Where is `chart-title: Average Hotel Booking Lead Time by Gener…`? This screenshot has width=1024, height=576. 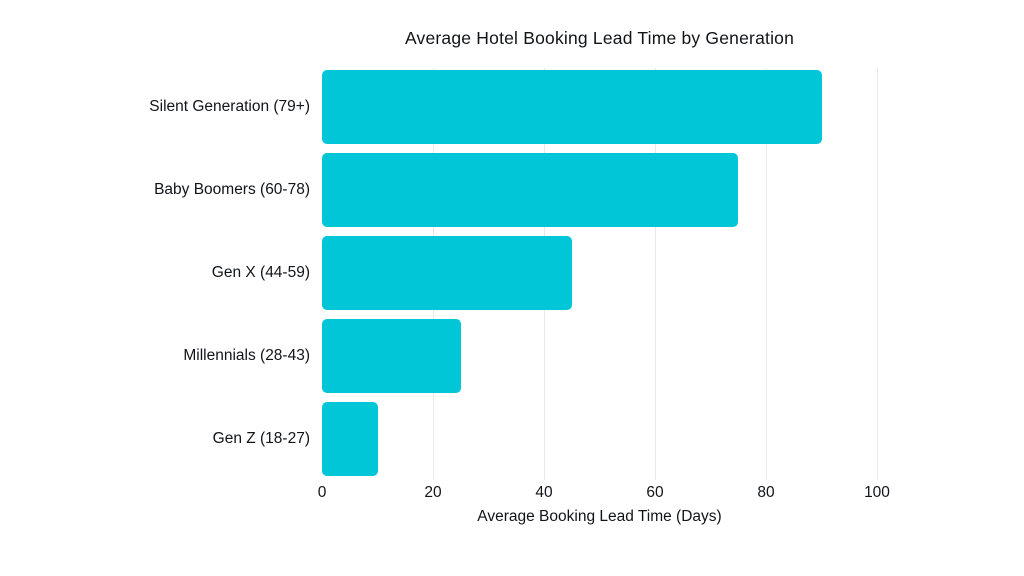
chart-title: Average Hotel Booking Lead Time by Gener… is located at coordinates (599, 38).